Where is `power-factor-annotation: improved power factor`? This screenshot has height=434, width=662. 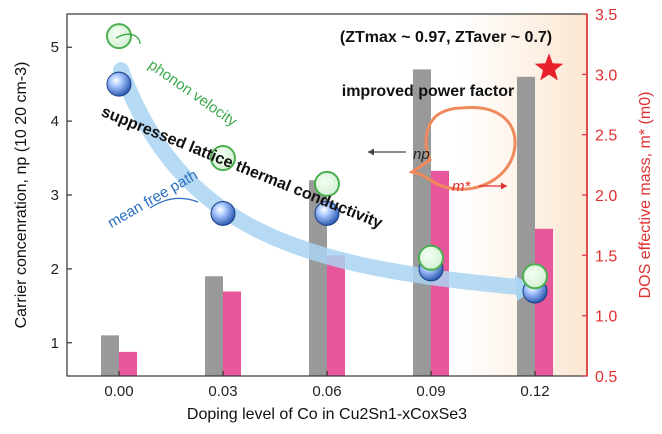
power-factor-annotation: improved power factor is located at coordinates (428, 91).